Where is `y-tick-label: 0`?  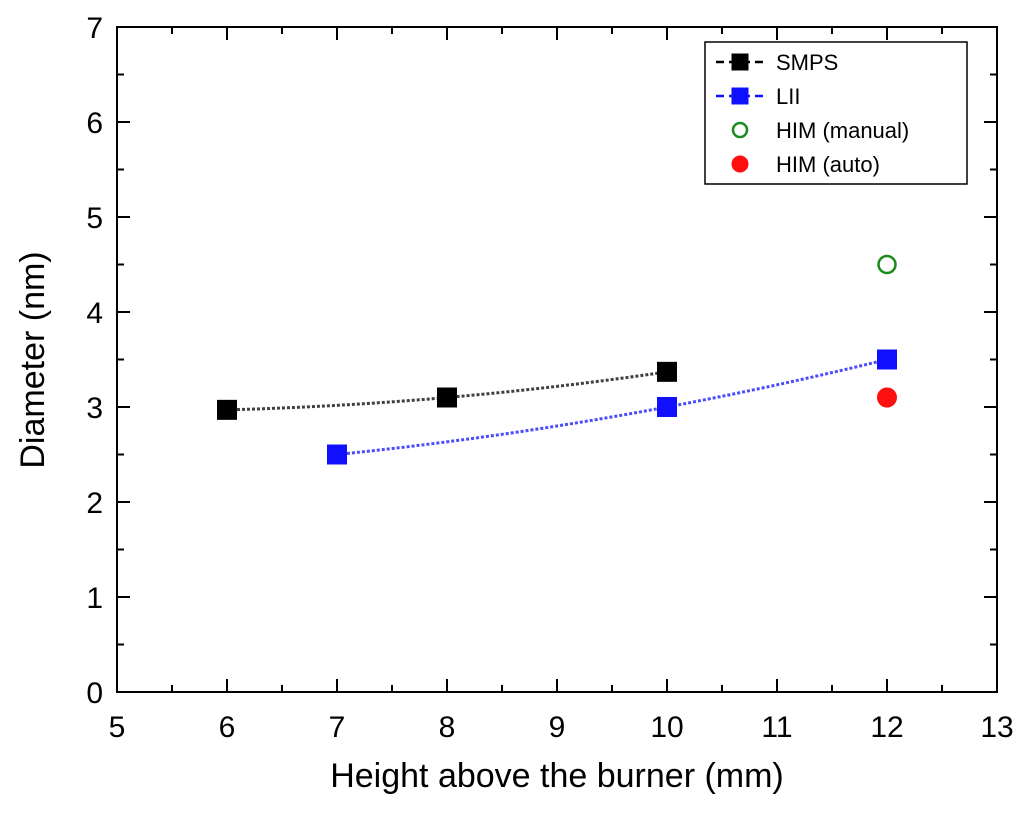 y-tick-label: 0 is located at coordinates (94, 693).